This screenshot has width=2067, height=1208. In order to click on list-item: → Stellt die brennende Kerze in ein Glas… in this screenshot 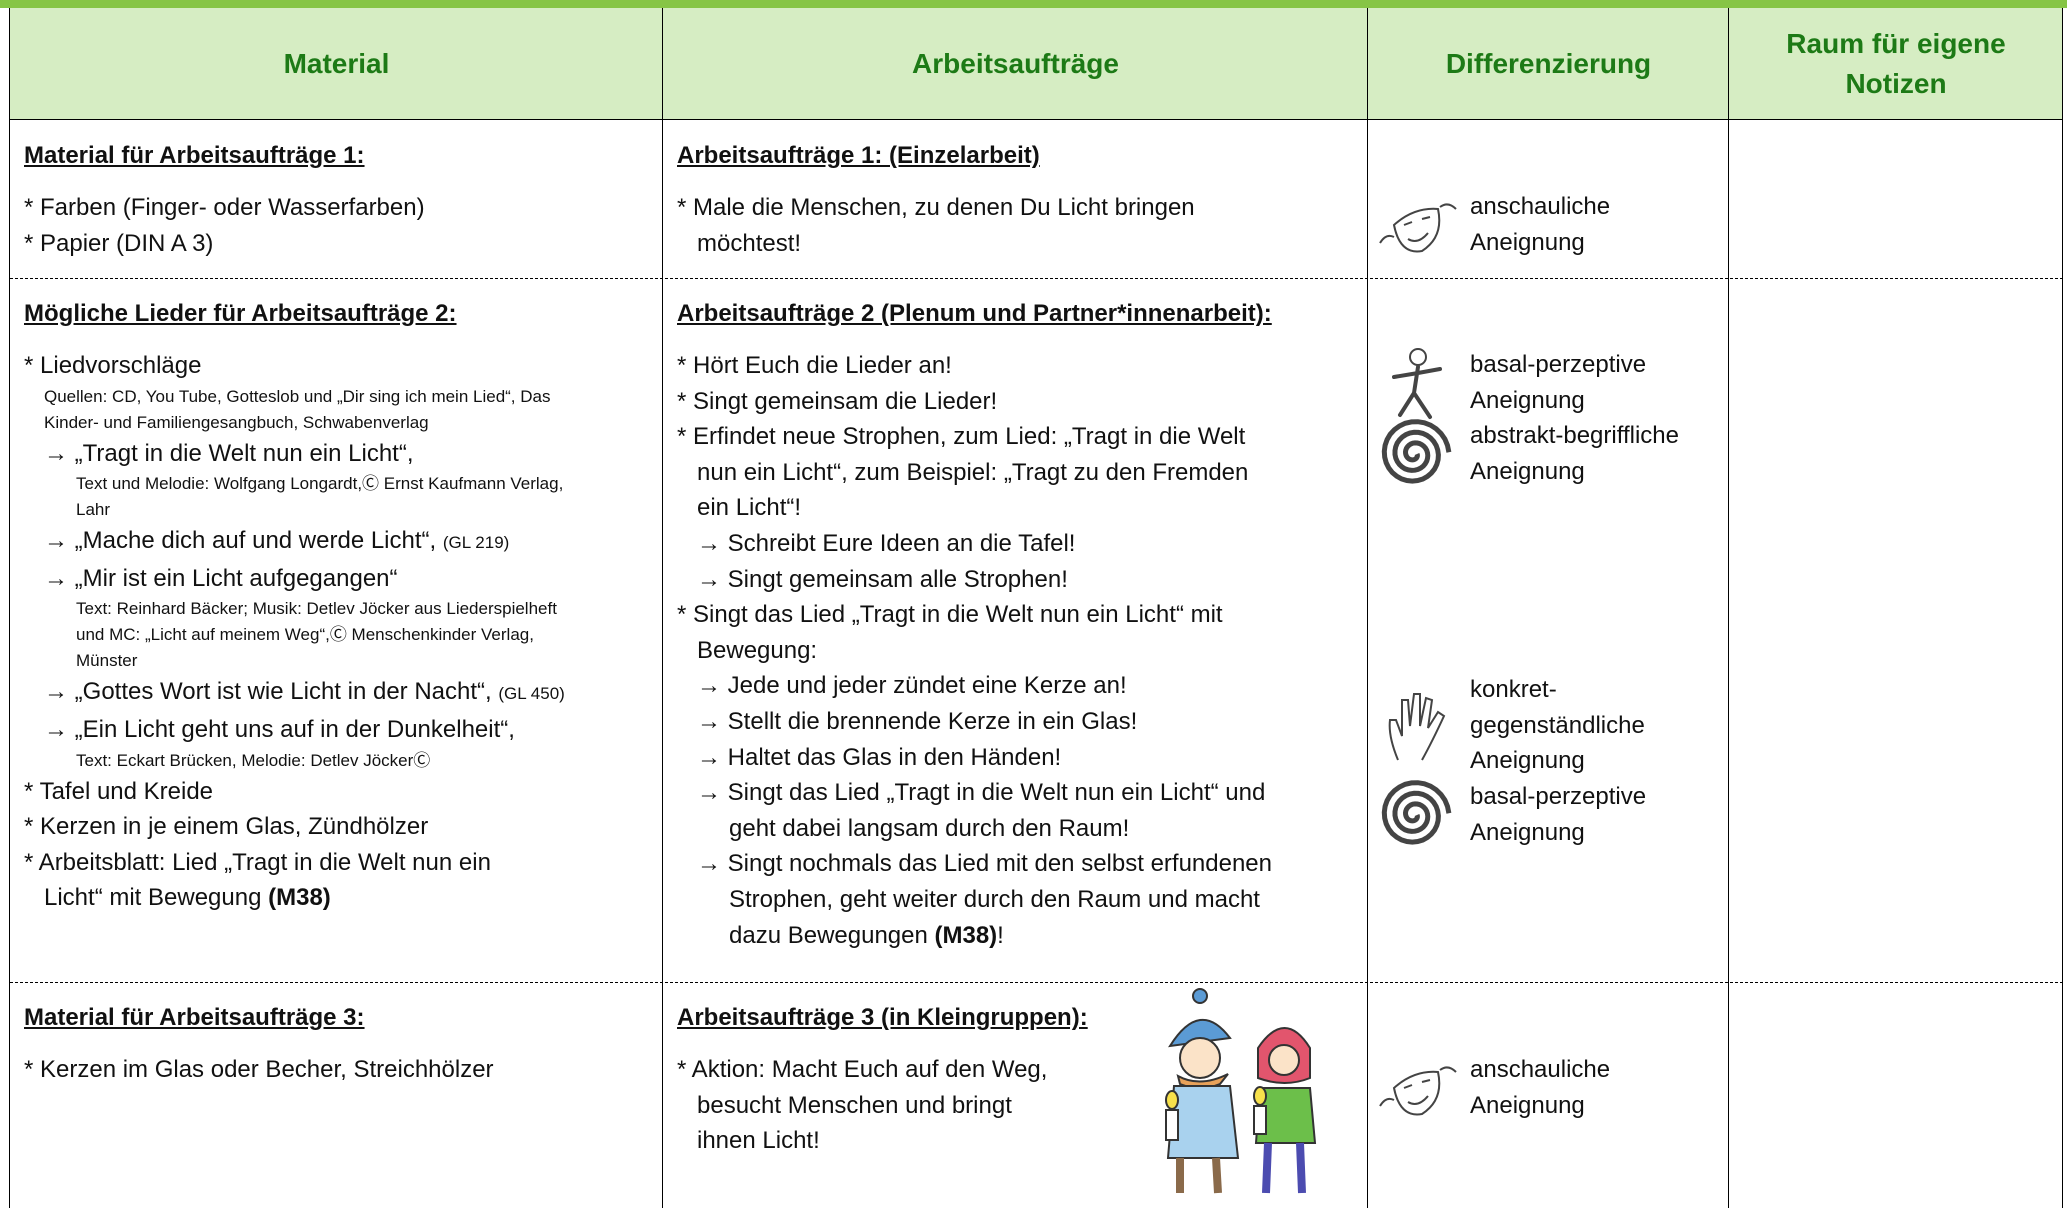, I will do `click(974, 722)`.